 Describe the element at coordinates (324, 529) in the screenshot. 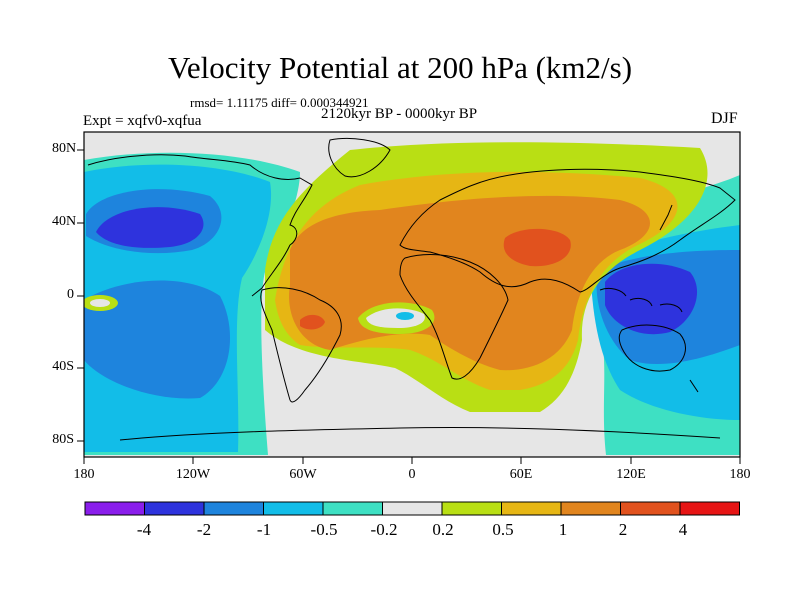

I see `colorbar-label: -0.5` at that location.